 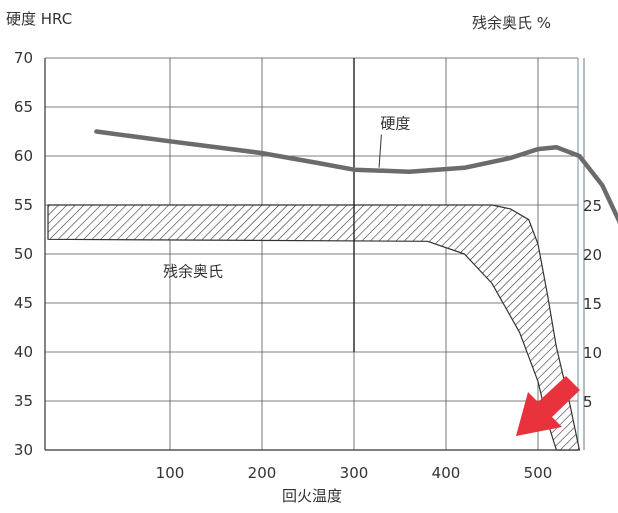 What do you see at coordinates (23, 58) in the screenshot?
I see `y-left-tick-70: 70` at bounding box center [23, 58].